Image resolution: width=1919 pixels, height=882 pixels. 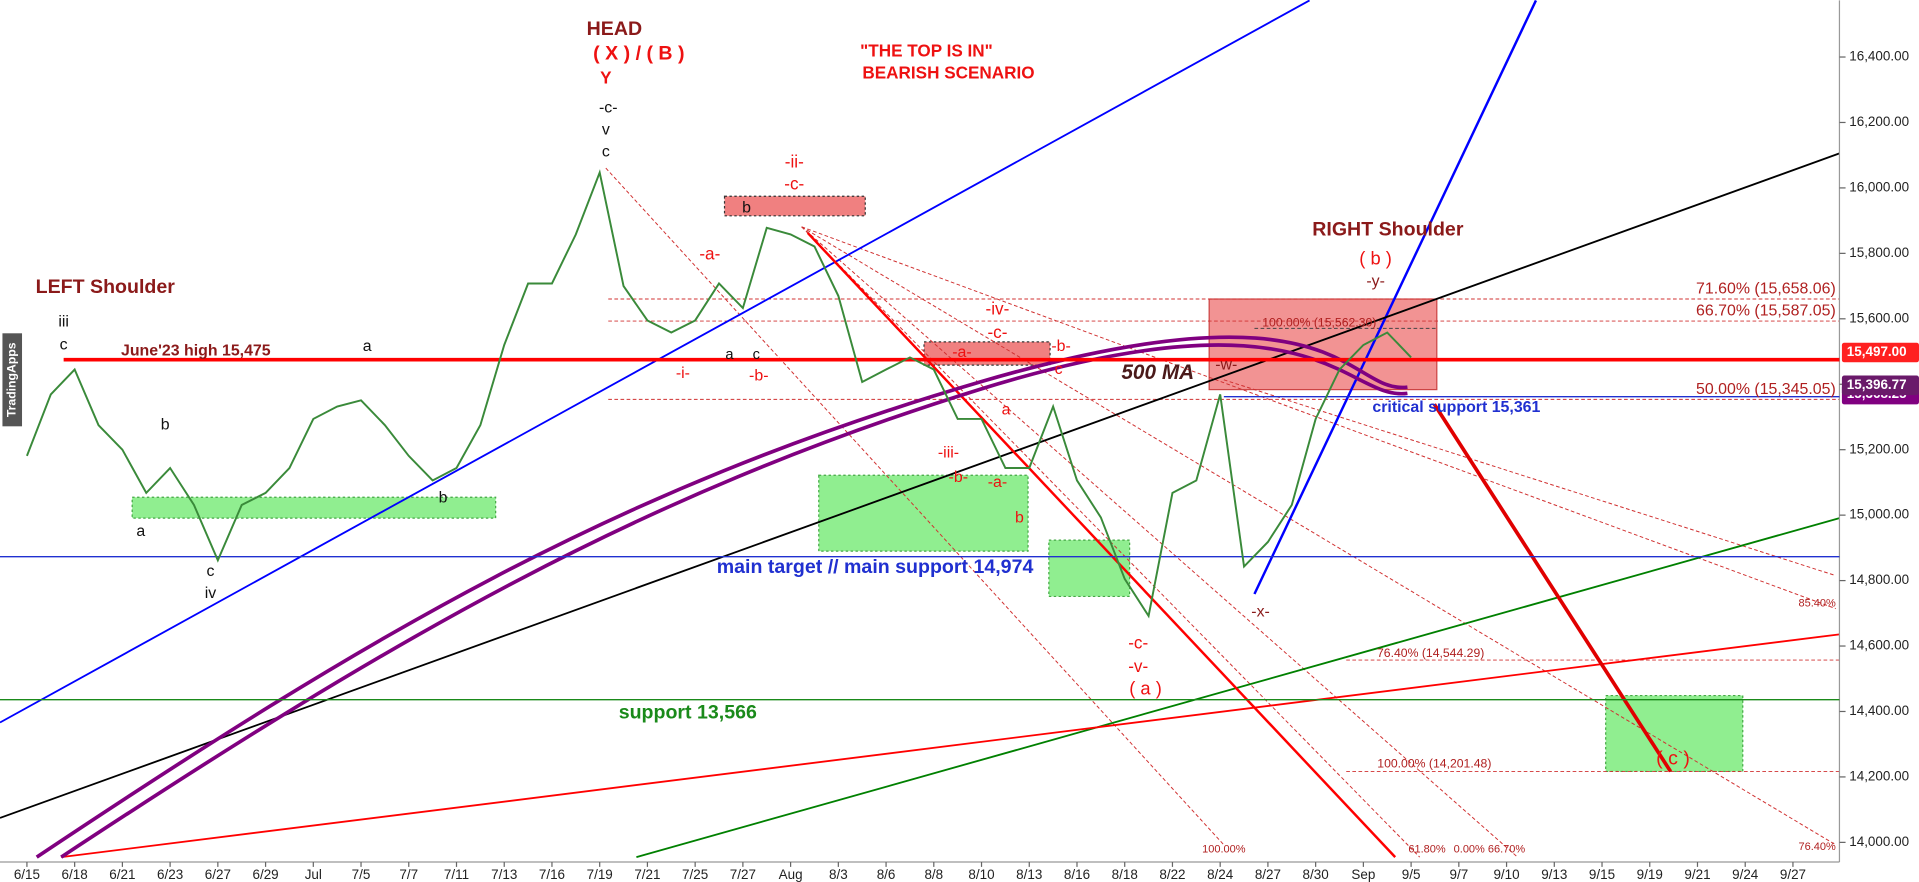 What do you see at coordinates (1375, 281) in the screenshot?
I see `annotation: -y-` at bounding box center [1375, 281].